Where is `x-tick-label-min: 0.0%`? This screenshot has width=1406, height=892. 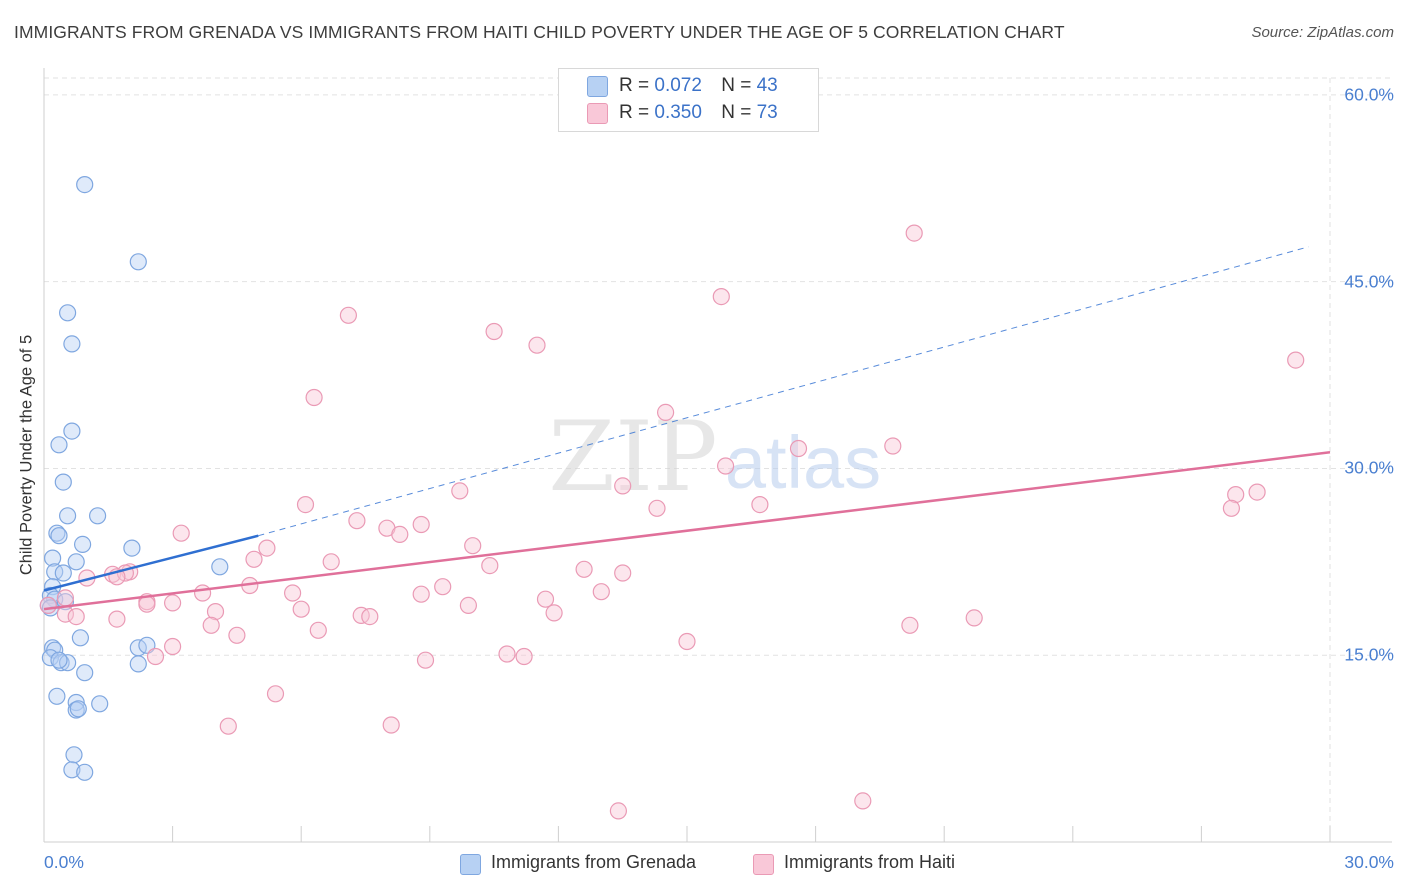 x-tick-label-min: 0.0% is located at coordinates (64, 862).